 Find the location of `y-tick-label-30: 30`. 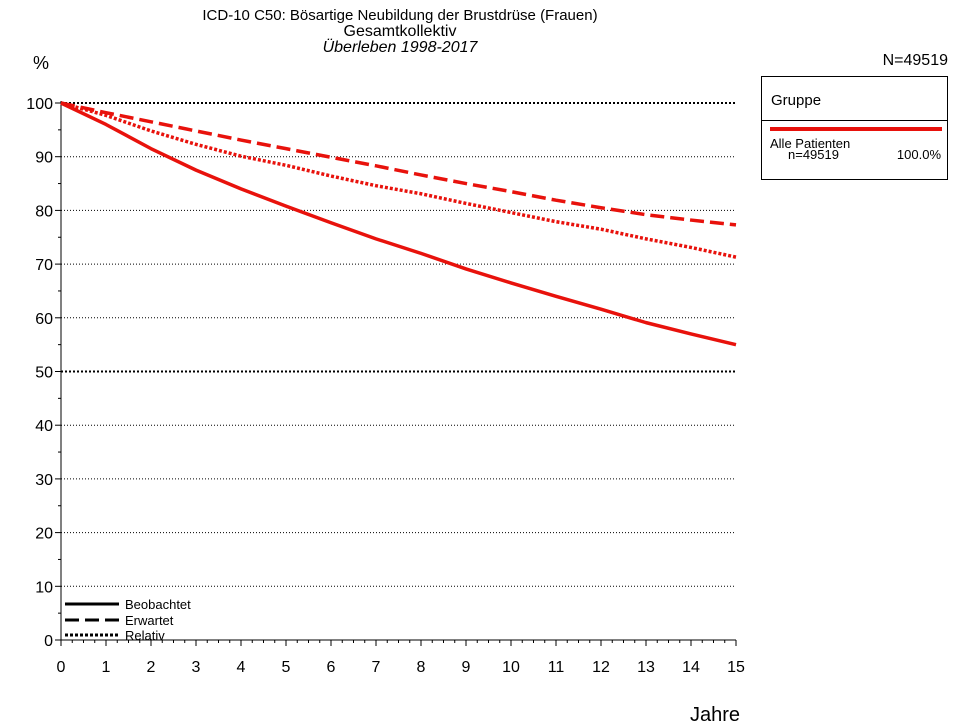

y-tick-label-30: 30 is located at coordinates (44, 480).